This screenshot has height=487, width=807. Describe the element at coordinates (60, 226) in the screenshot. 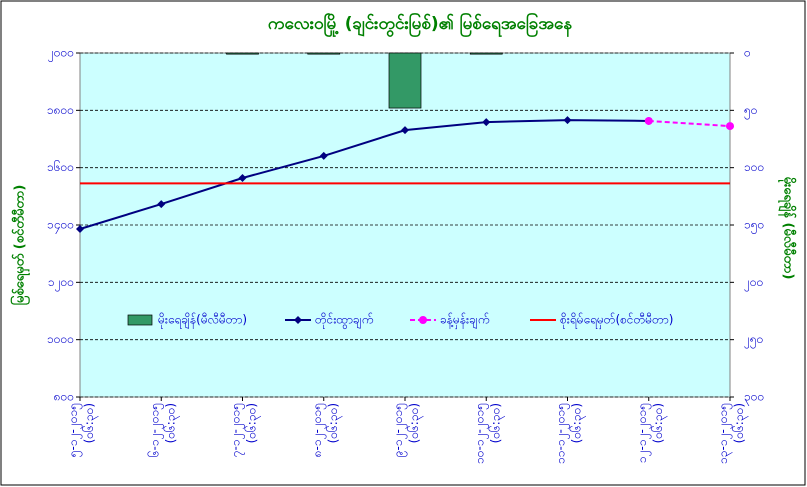

I see `y-tick-label: ၁၄၀၀` at that location.